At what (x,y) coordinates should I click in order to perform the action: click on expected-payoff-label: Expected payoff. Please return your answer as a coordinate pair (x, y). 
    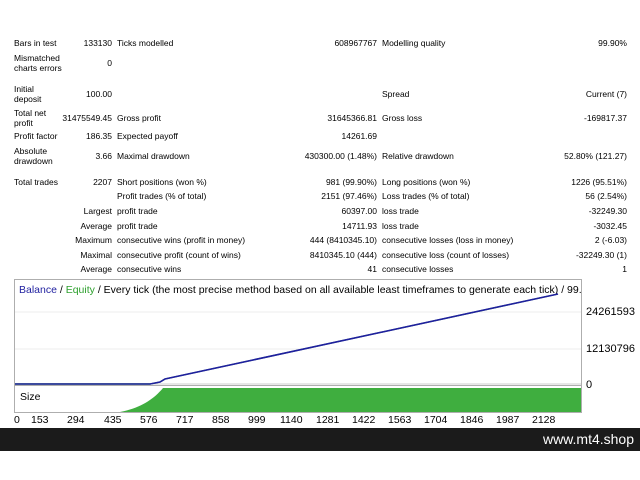
    Looking at the image, I should click on (147, 136).